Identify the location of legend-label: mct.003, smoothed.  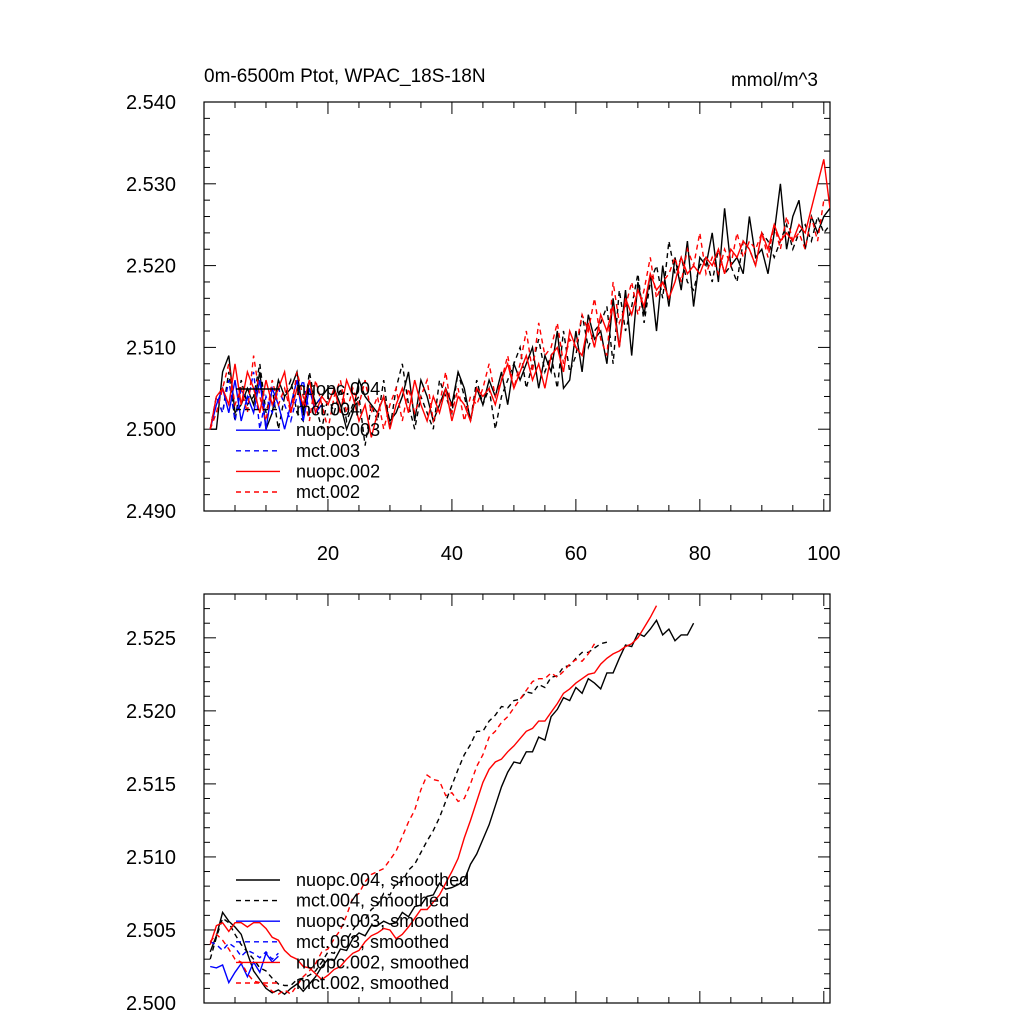
(372, 942).